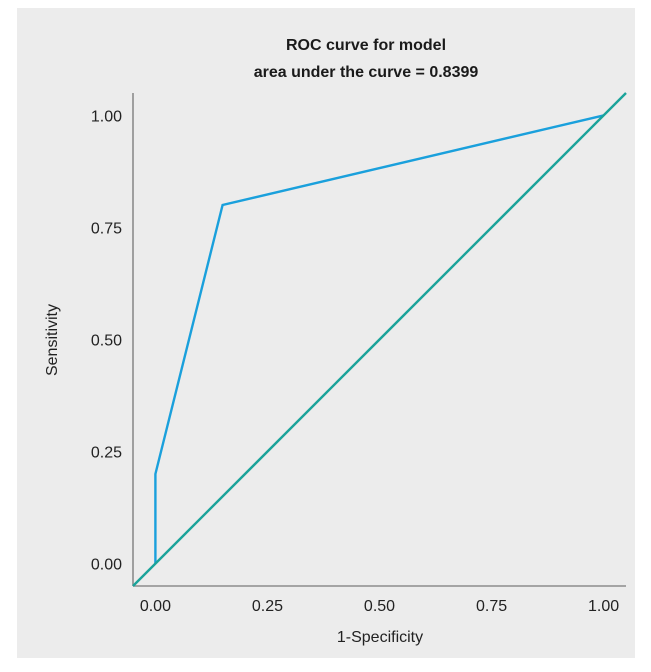 The width and height of the screenshot is (651, 672). I want to click on y-tick-labels: 0.00 0.25 0.50 0.75 1.00, so click(106, 340).